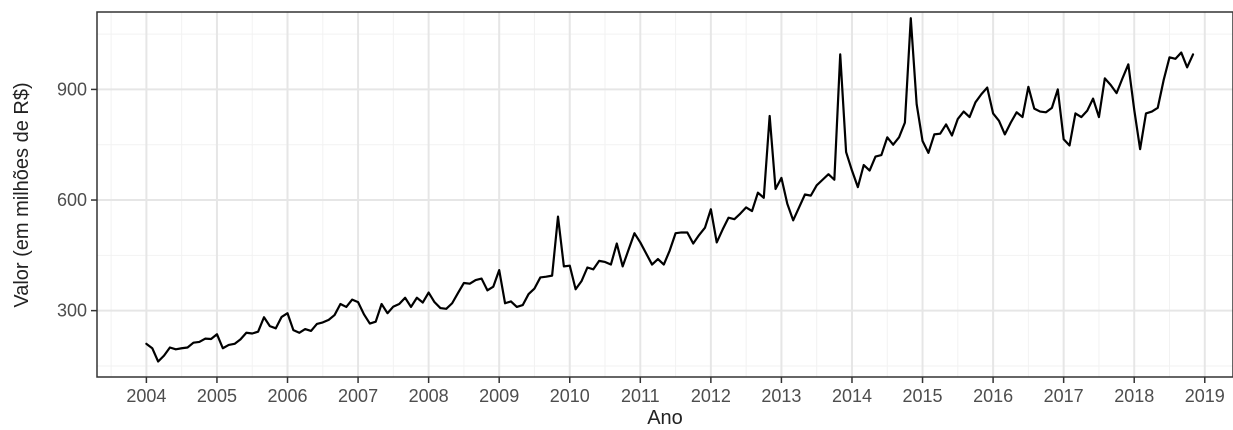 The image size is (1233, 430). What do you see at coordinates (358, 396) in the screenshot?
I see `x-tick-label: 2007` at bounding box center [358, 396].